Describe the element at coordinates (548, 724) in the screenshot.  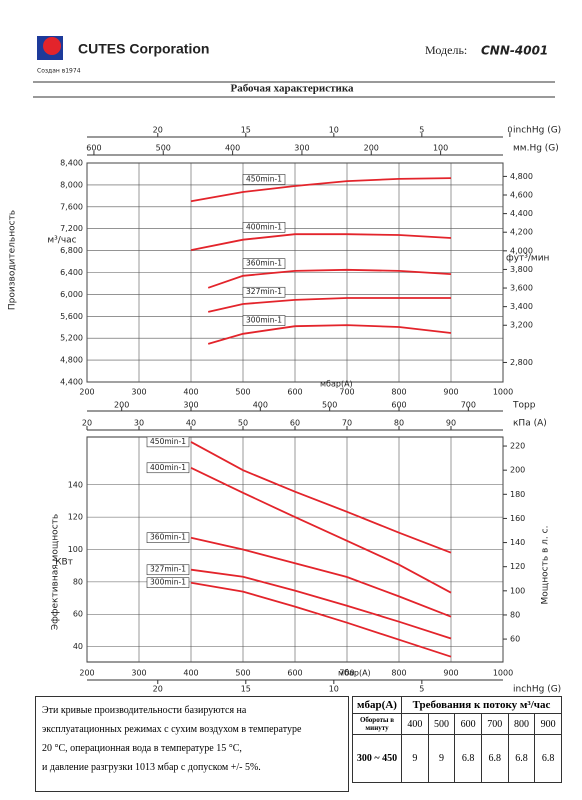
I see `cell: 900` at that location.